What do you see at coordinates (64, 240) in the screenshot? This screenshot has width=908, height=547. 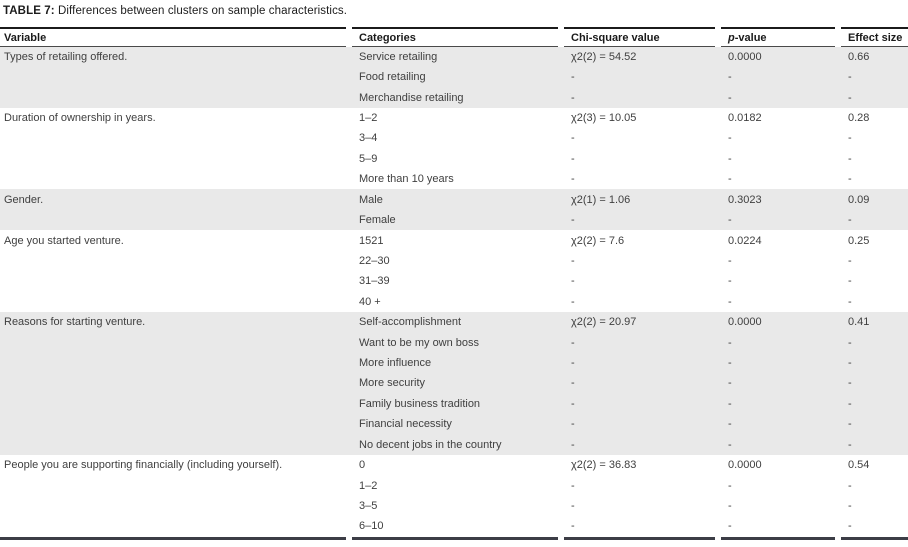 I see `cell-variable: Age you started venture.` at bounding box center [64, 240].